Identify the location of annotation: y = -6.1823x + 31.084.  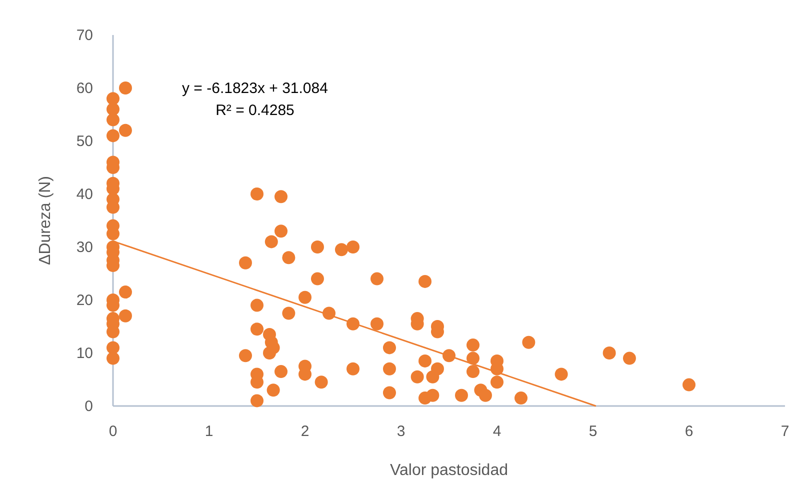
(255, 88).